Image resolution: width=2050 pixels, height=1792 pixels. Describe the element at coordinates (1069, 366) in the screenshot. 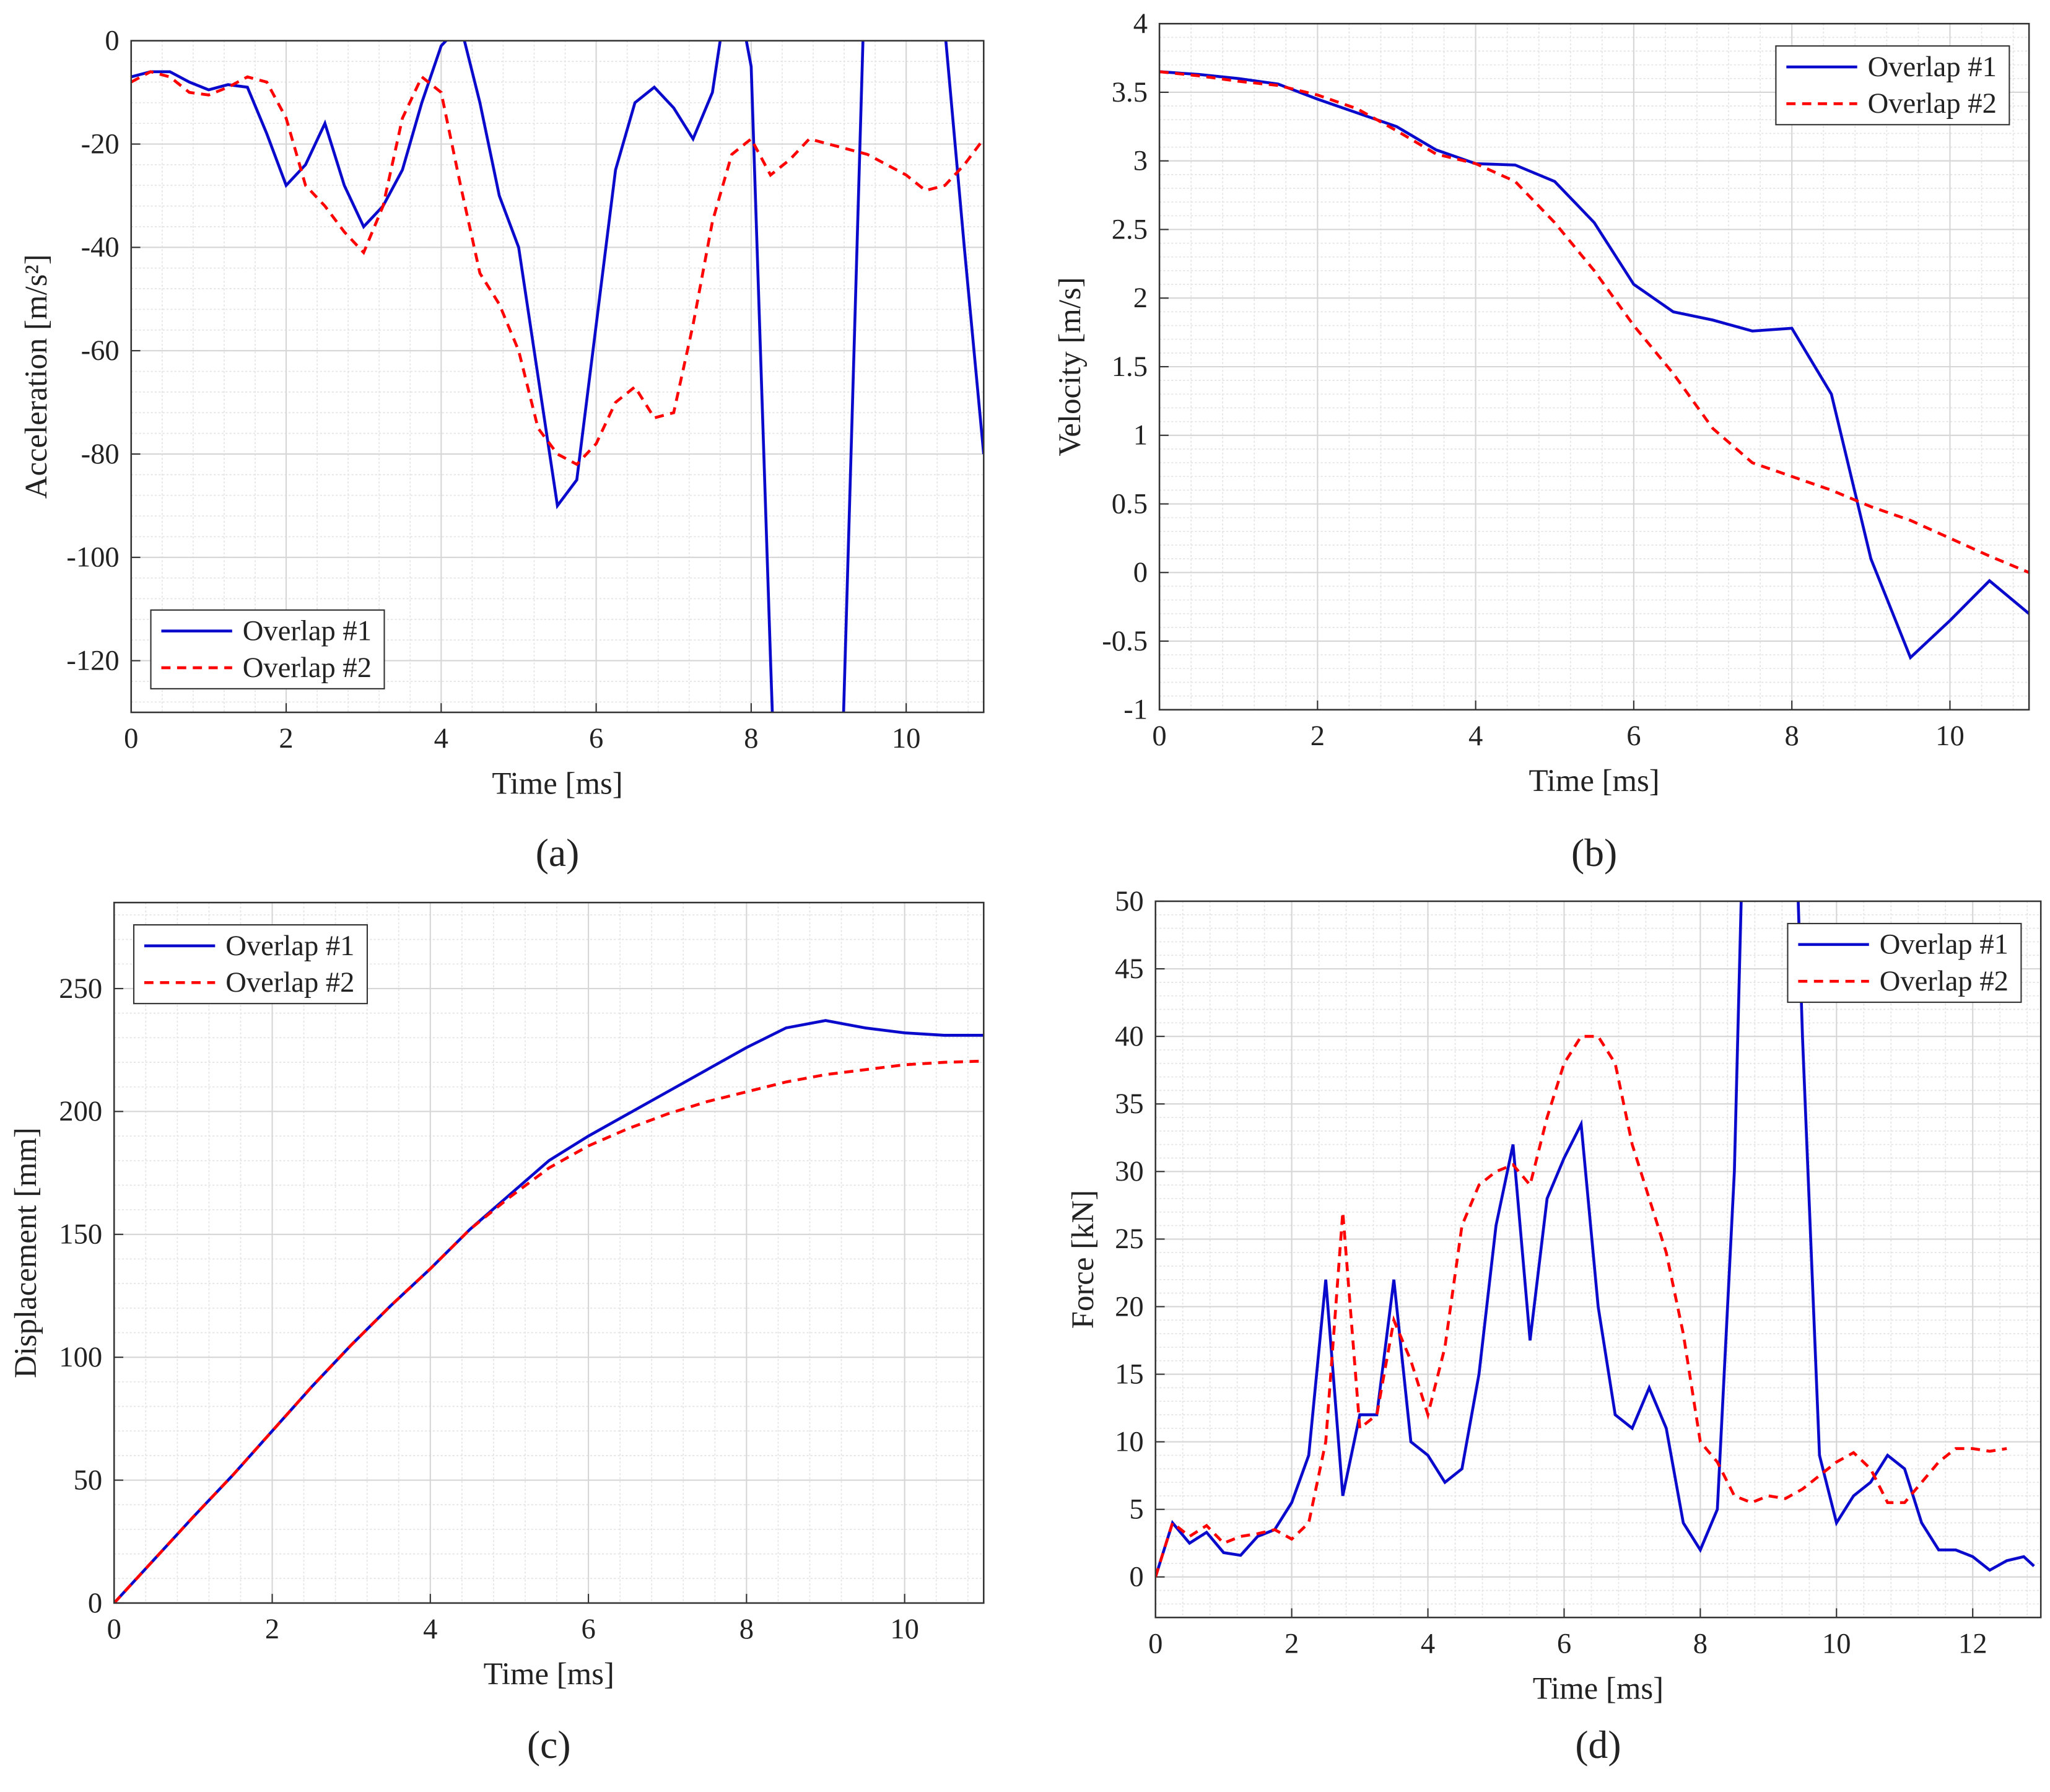

I see `y-axis-label: Velocity [m/s]` at that location.